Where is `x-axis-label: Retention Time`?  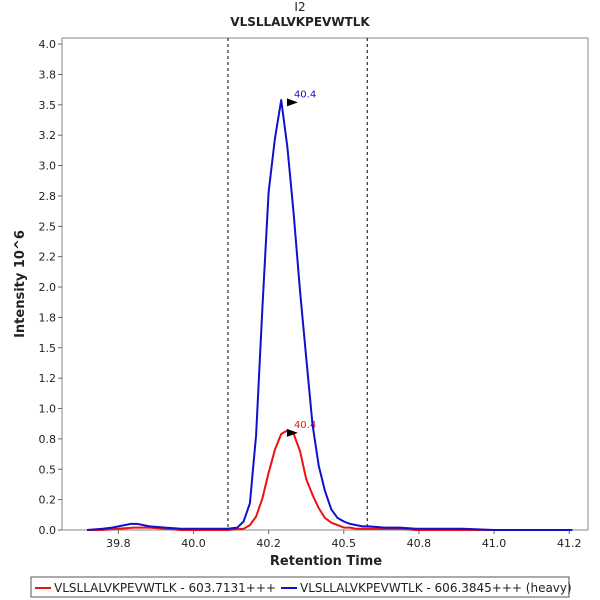 x-axis-label: Retention Time is located at coordinates (326, 561).